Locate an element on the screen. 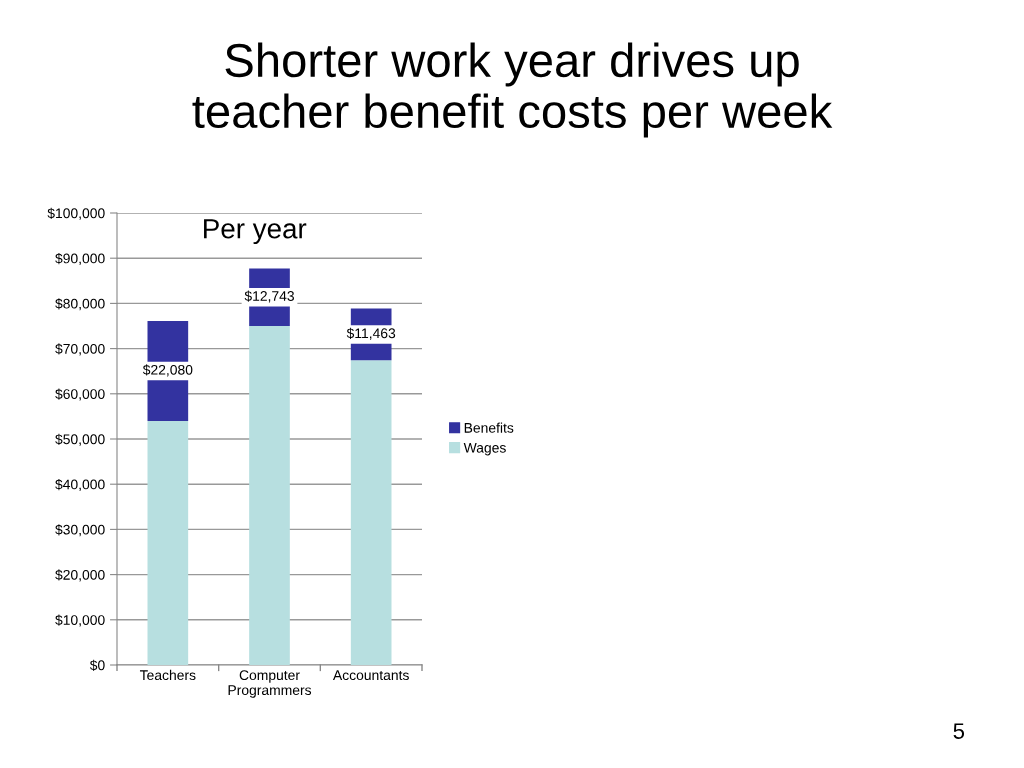 This screenshot has width=1024, height=768. y-tick-label: $90,000 is located at coordinates (80, 259).